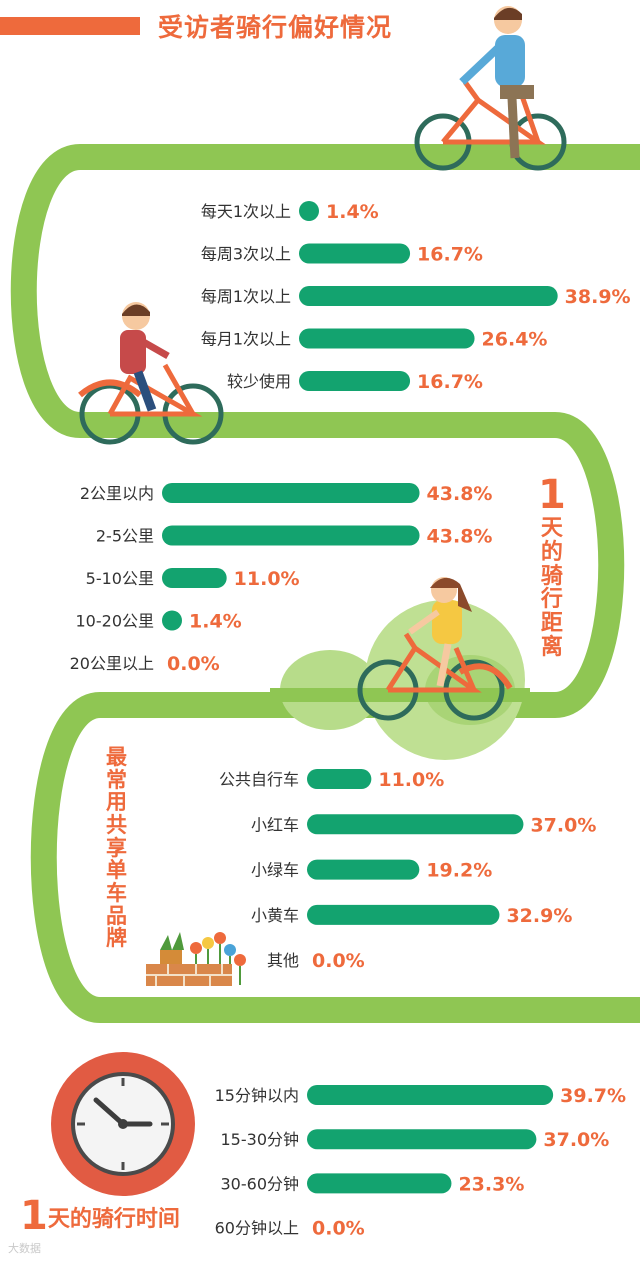 This screenshot has width=640, height=1263. I want to click on category-label: 小绿车, so click(275, 870).